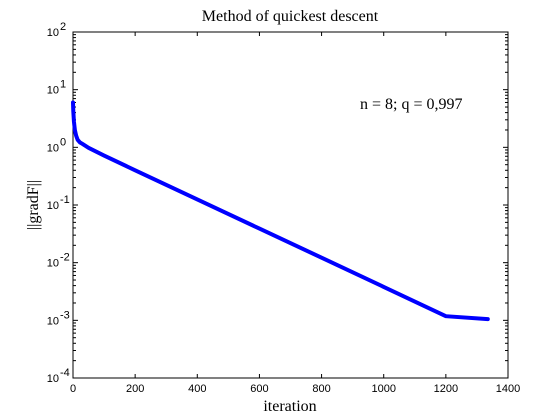  What do you see at coordinates (65, 373) in the screenshot?
I see `y-tick-exponent: -4` at bounding box center [65, 373].